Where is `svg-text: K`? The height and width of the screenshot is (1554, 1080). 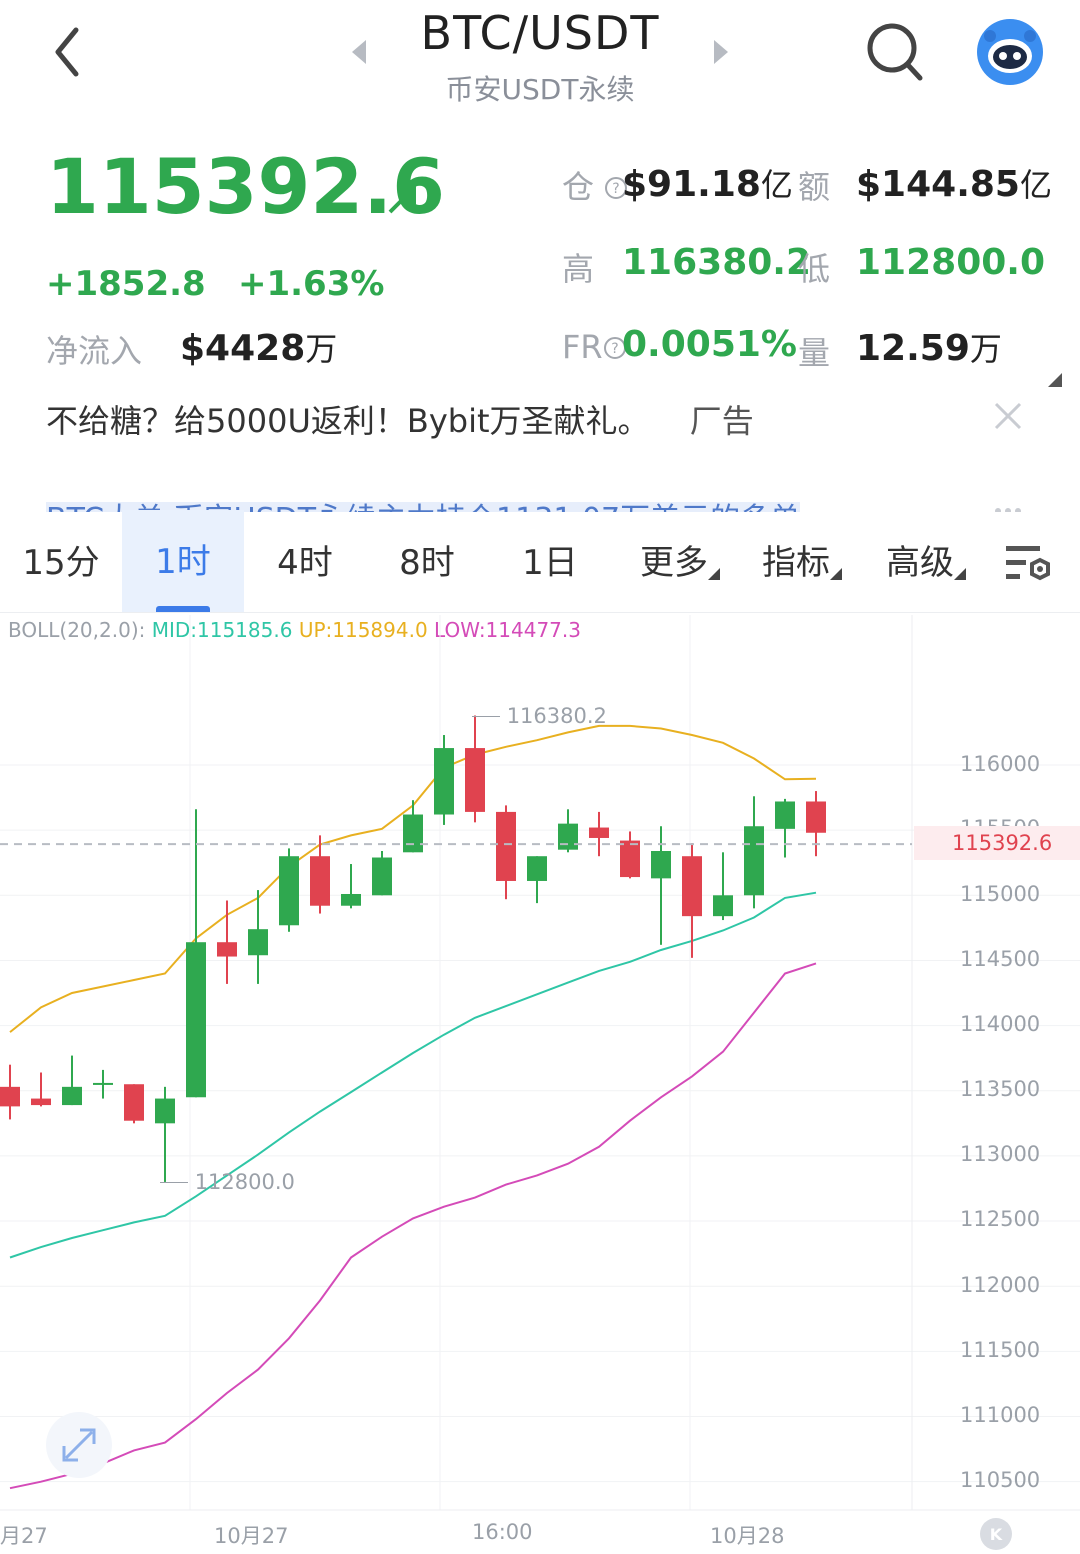 svg-text: K is located at coordinates (996, 1534).